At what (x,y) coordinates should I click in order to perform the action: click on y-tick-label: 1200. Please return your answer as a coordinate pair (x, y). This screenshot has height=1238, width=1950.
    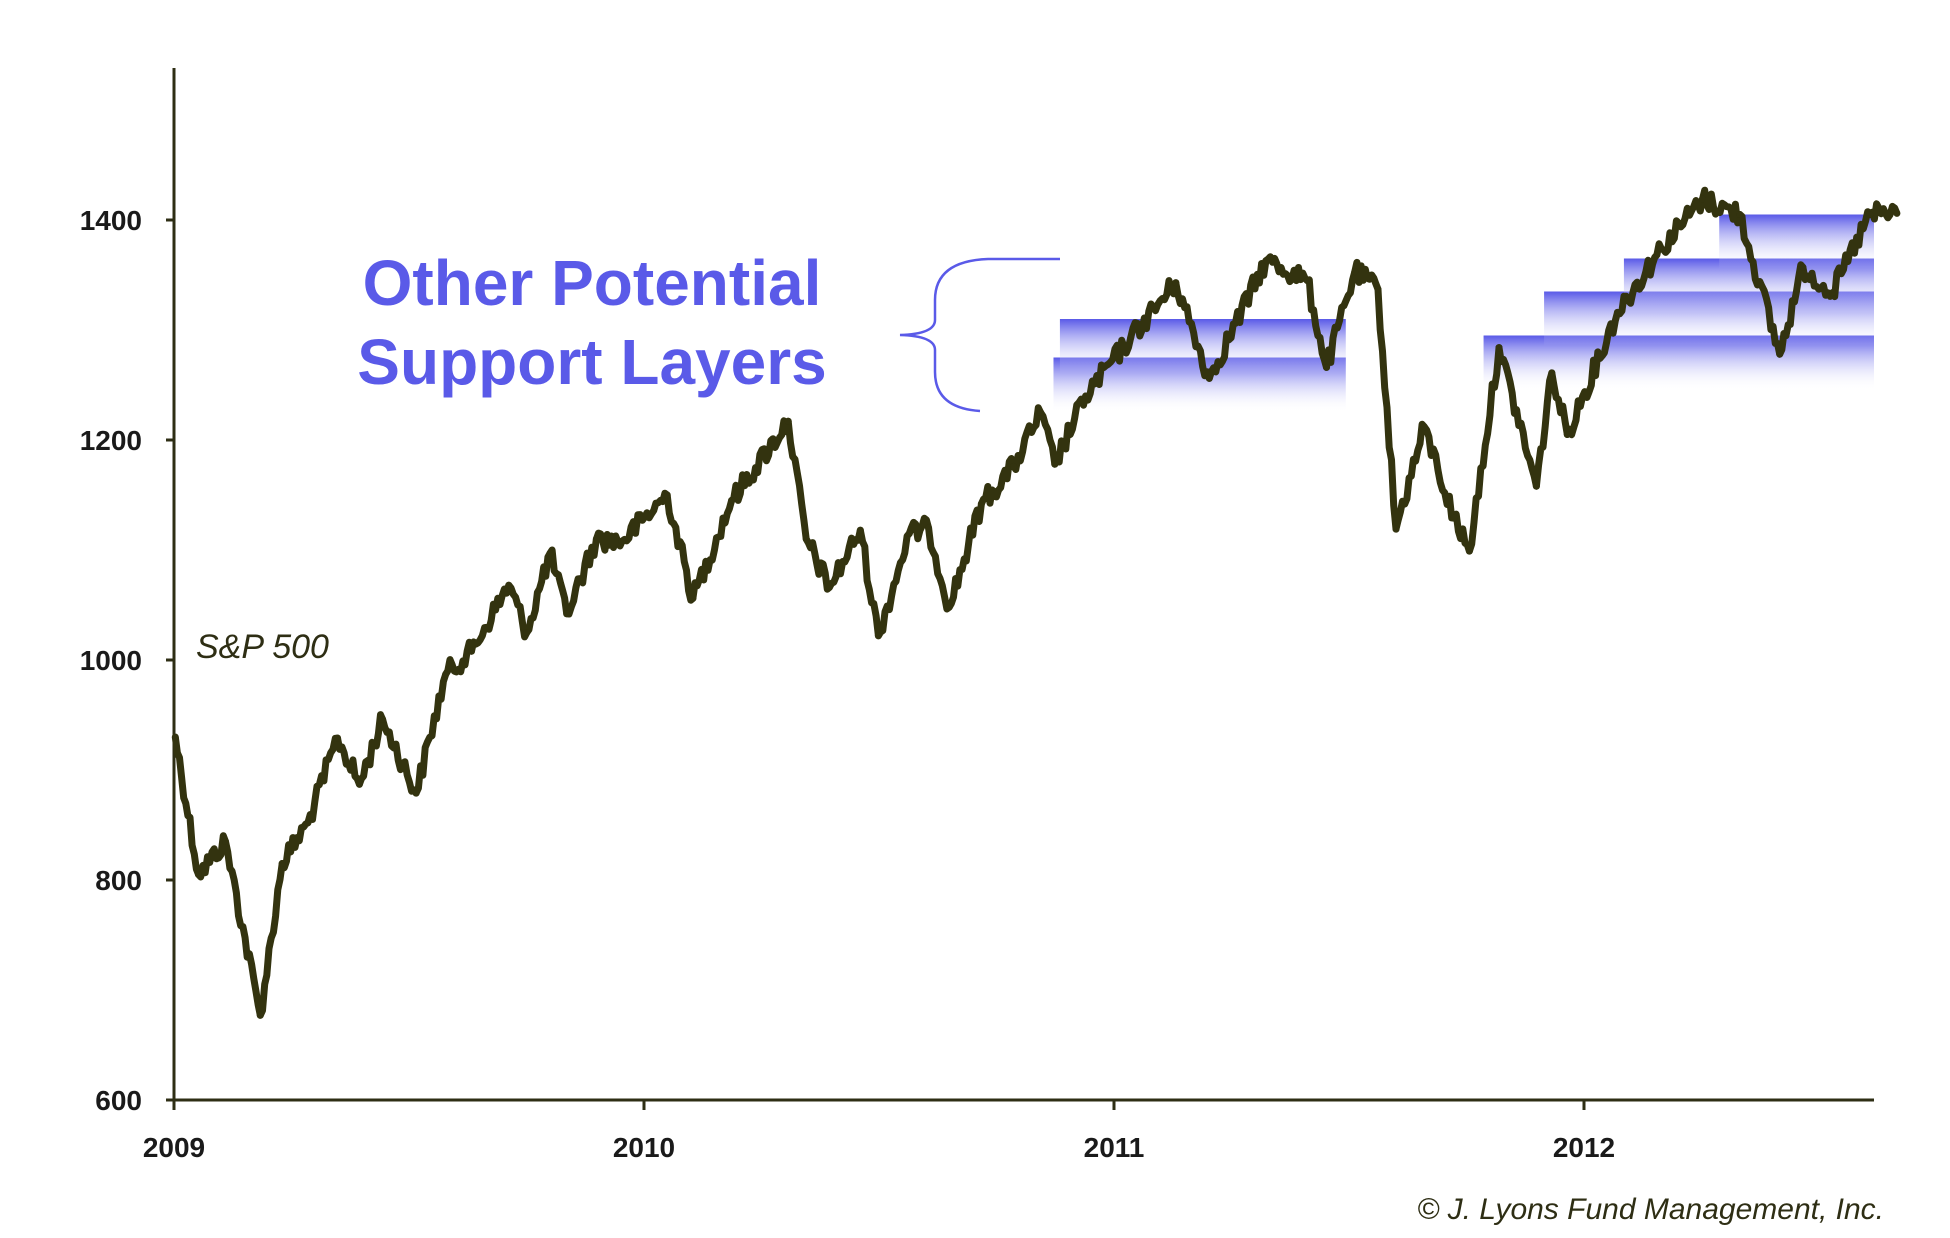
    Looking at the image, I should click on (111, 440).